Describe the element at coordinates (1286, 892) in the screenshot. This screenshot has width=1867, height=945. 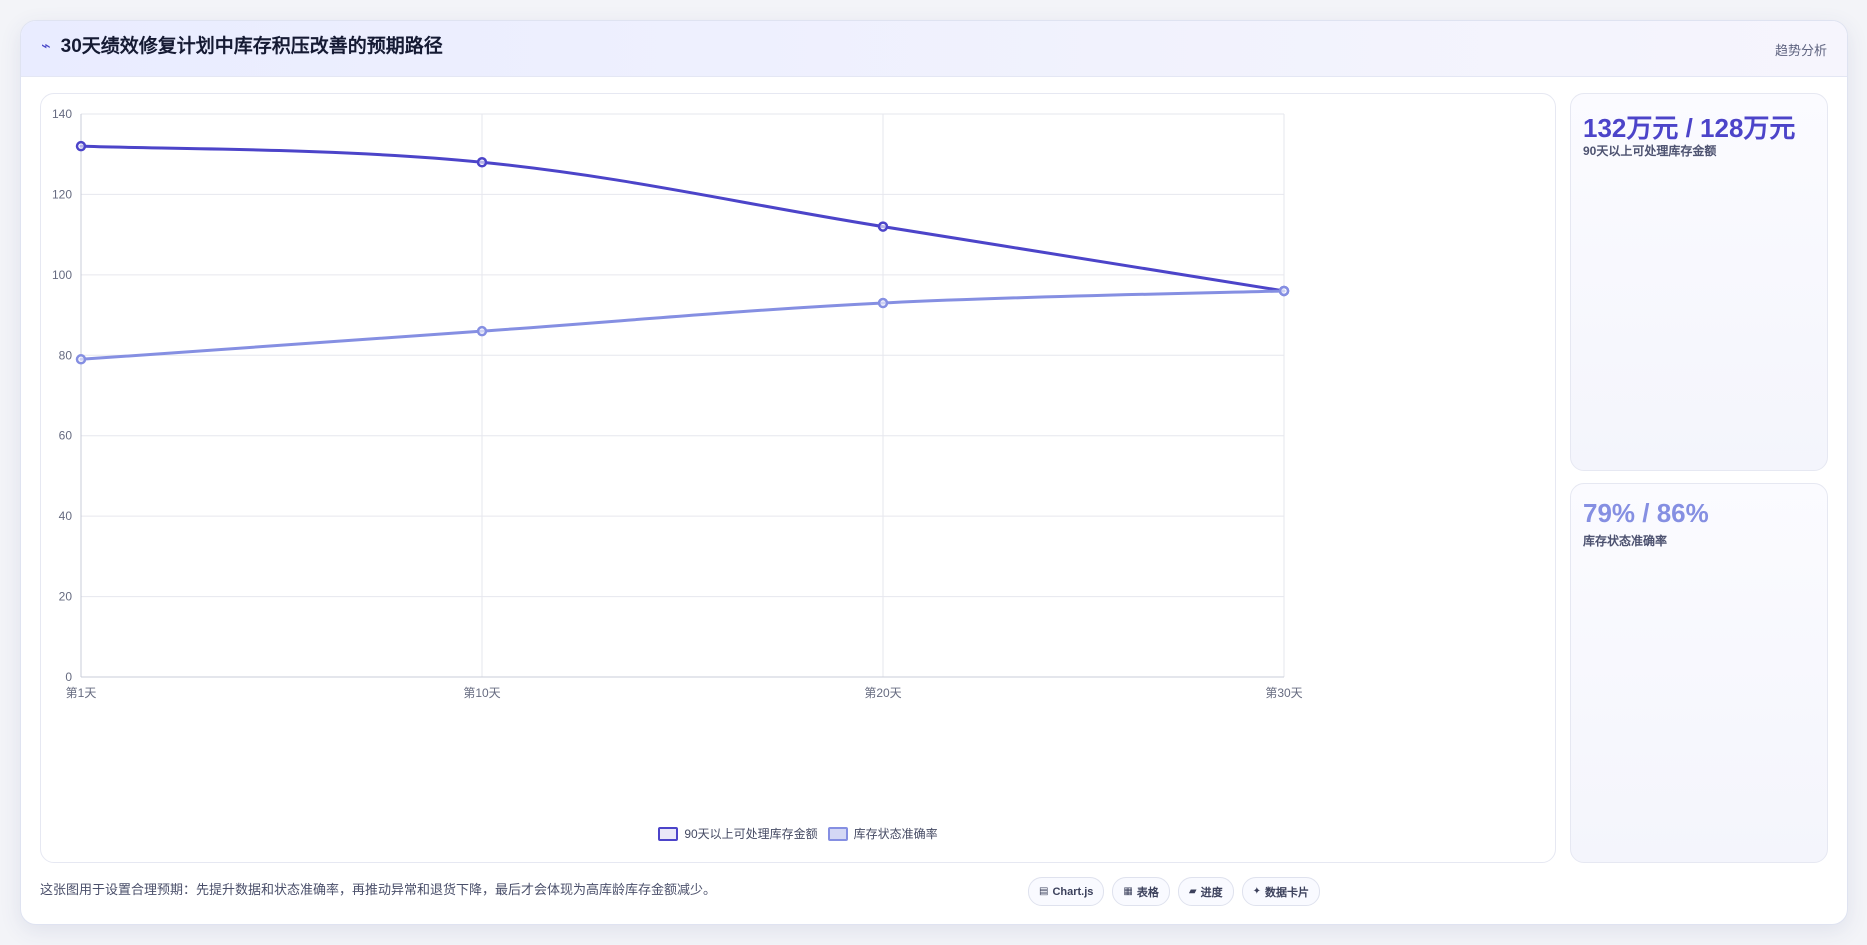
I see `chip-label: 数据卡片` at that location.